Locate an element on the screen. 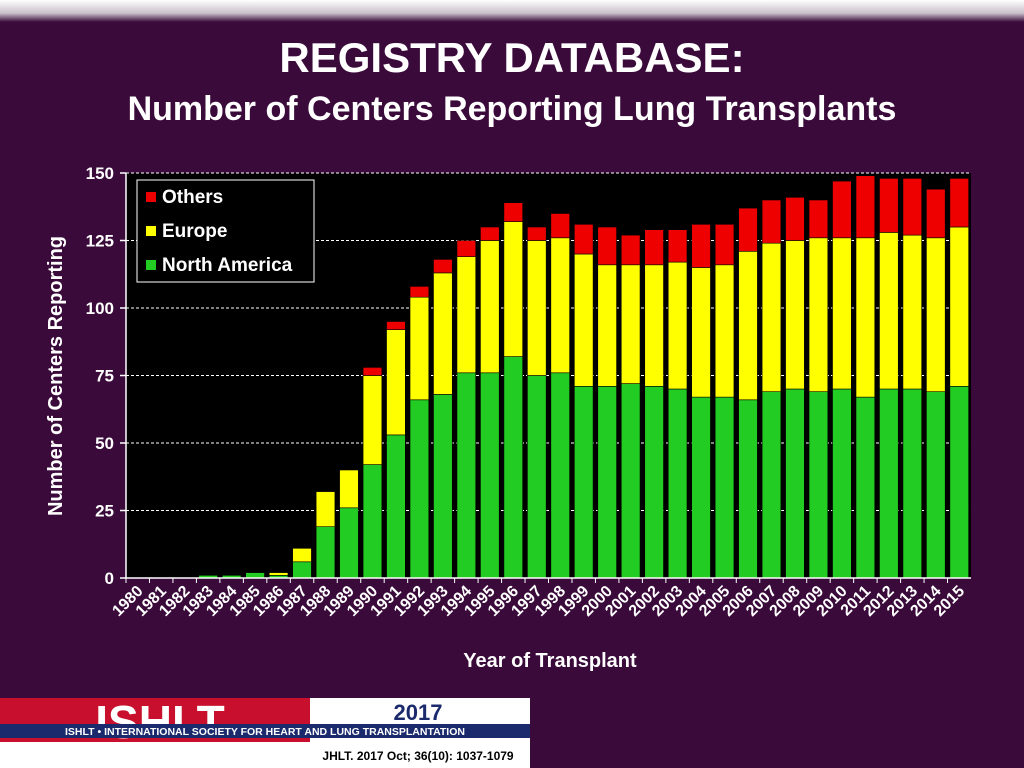  bar-others-1991 is located at coordinates (396, 325).